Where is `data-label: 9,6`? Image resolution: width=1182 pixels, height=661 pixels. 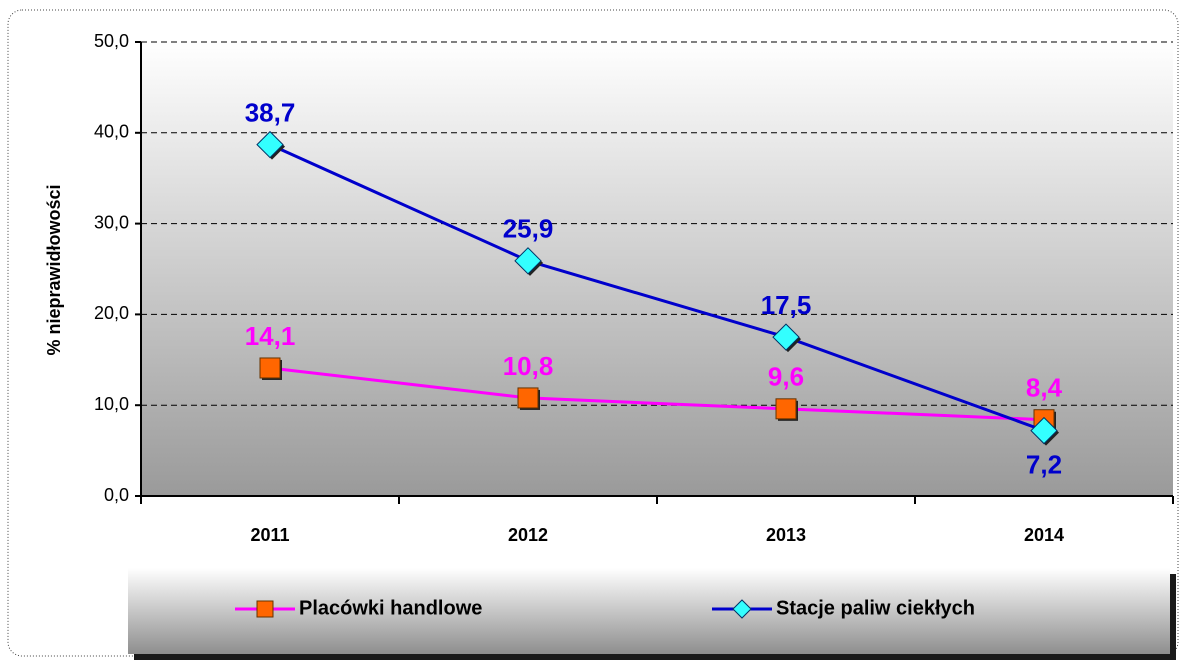
data-label: 9,6 is located at coordinates (786, 377).